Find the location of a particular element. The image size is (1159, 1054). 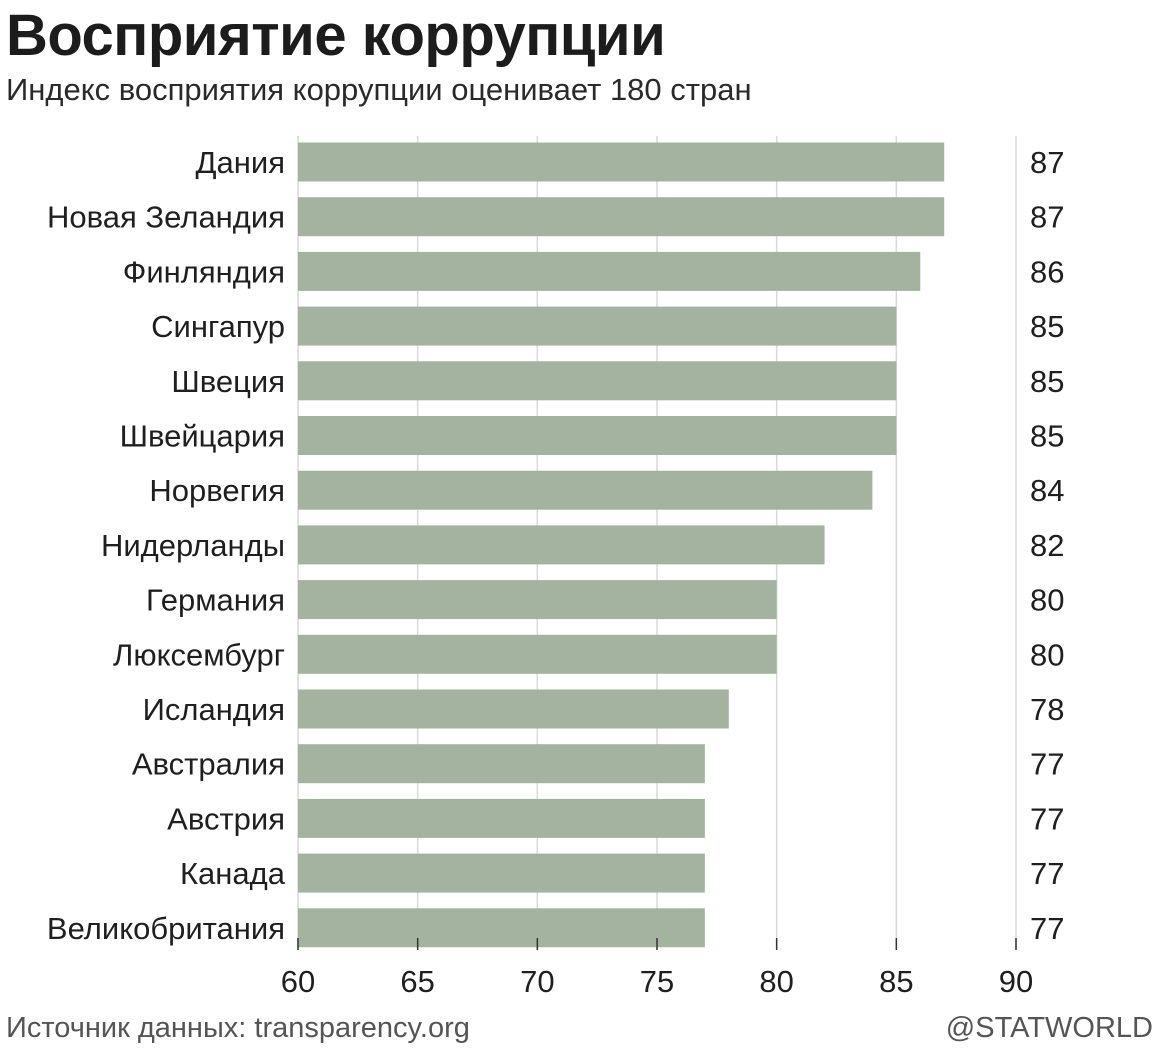

category-label-9: Люксембург is located at coordinates (199, 654).